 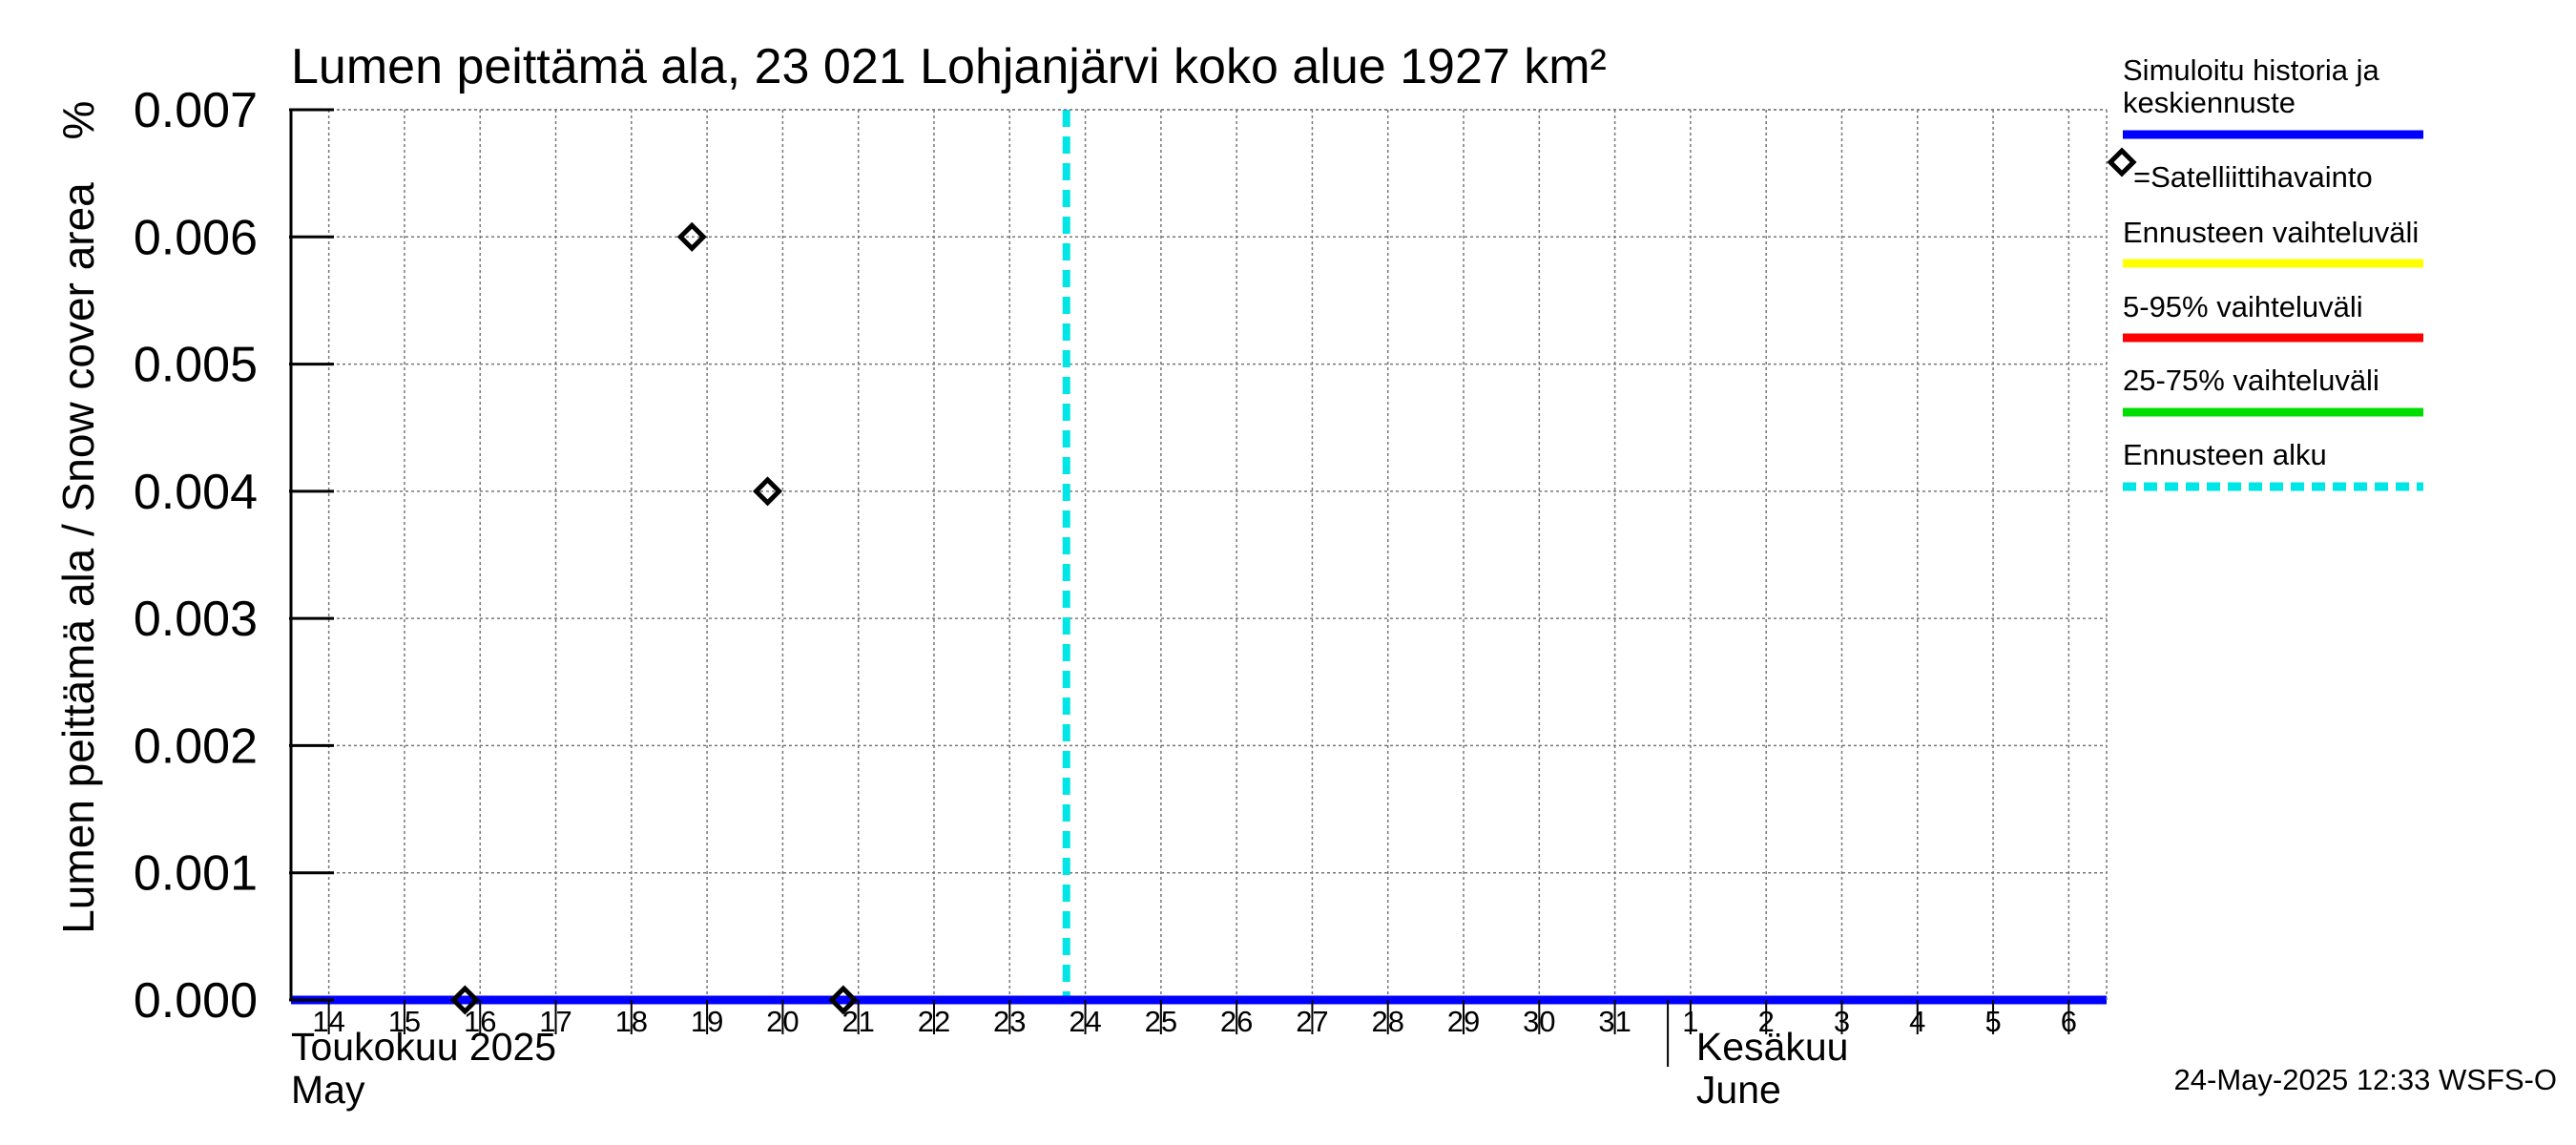 What do you see at coordinates (1842, 1022) in the screenshot?
I see `x-tick-label: 3` at bounding box center [1842, 1022].